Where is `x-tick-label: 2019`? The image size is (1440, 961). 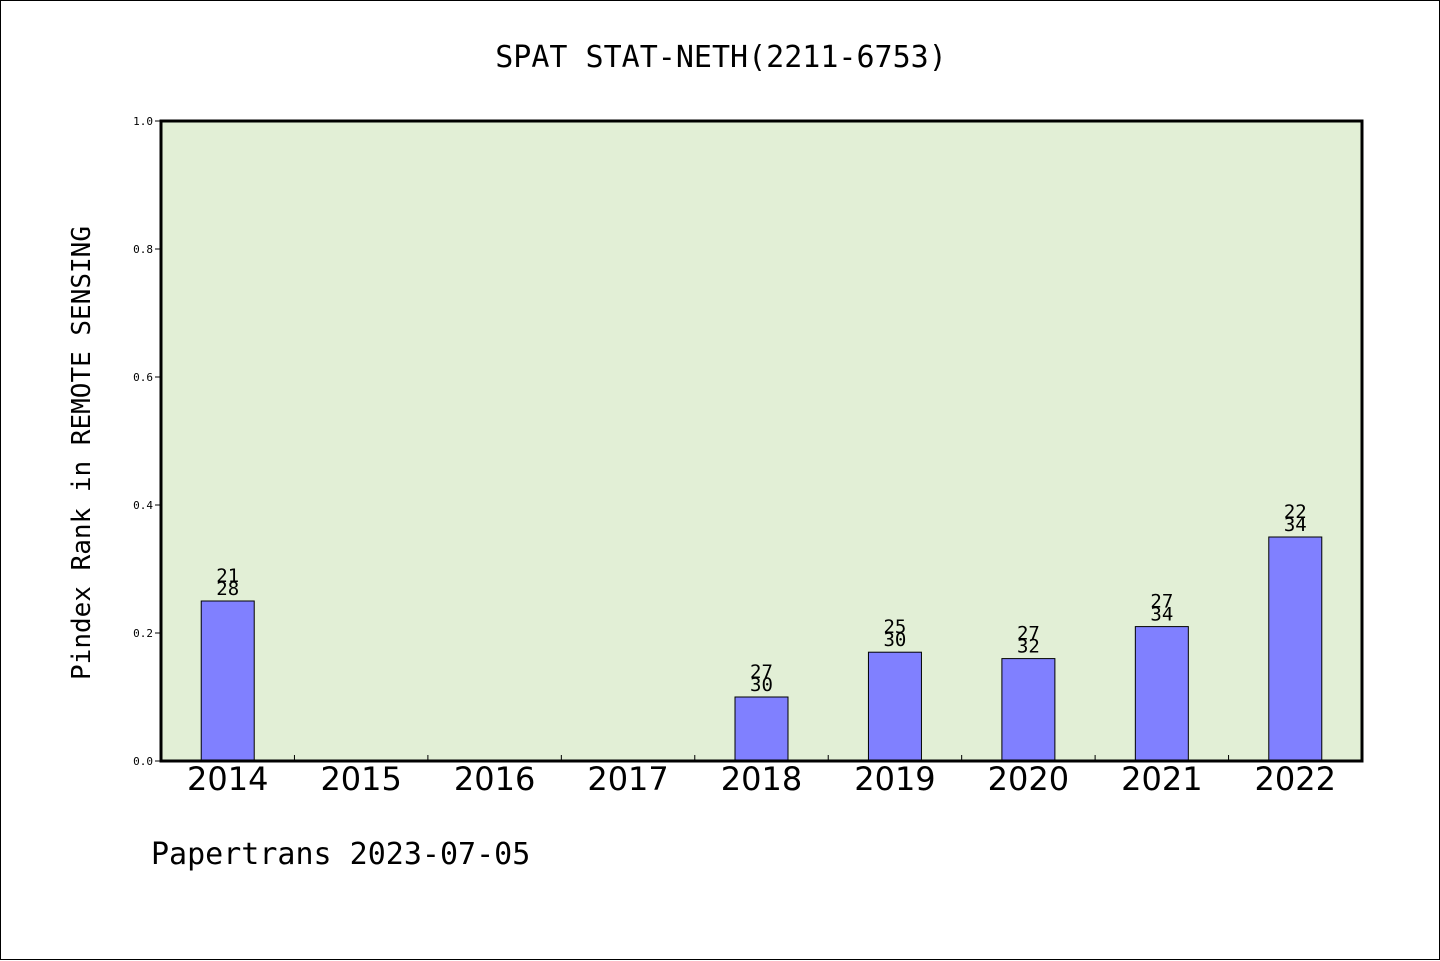 x-tick-label: 2019 is located at coordinates (894, 779).